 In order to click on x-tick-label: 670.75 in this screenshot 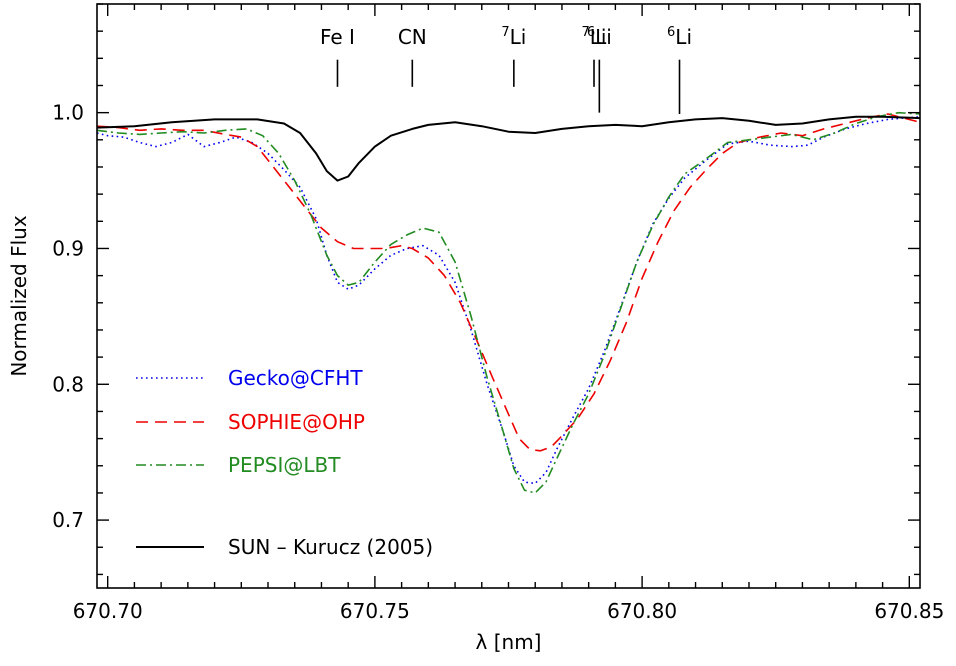, I will do `click(375, 611)`.